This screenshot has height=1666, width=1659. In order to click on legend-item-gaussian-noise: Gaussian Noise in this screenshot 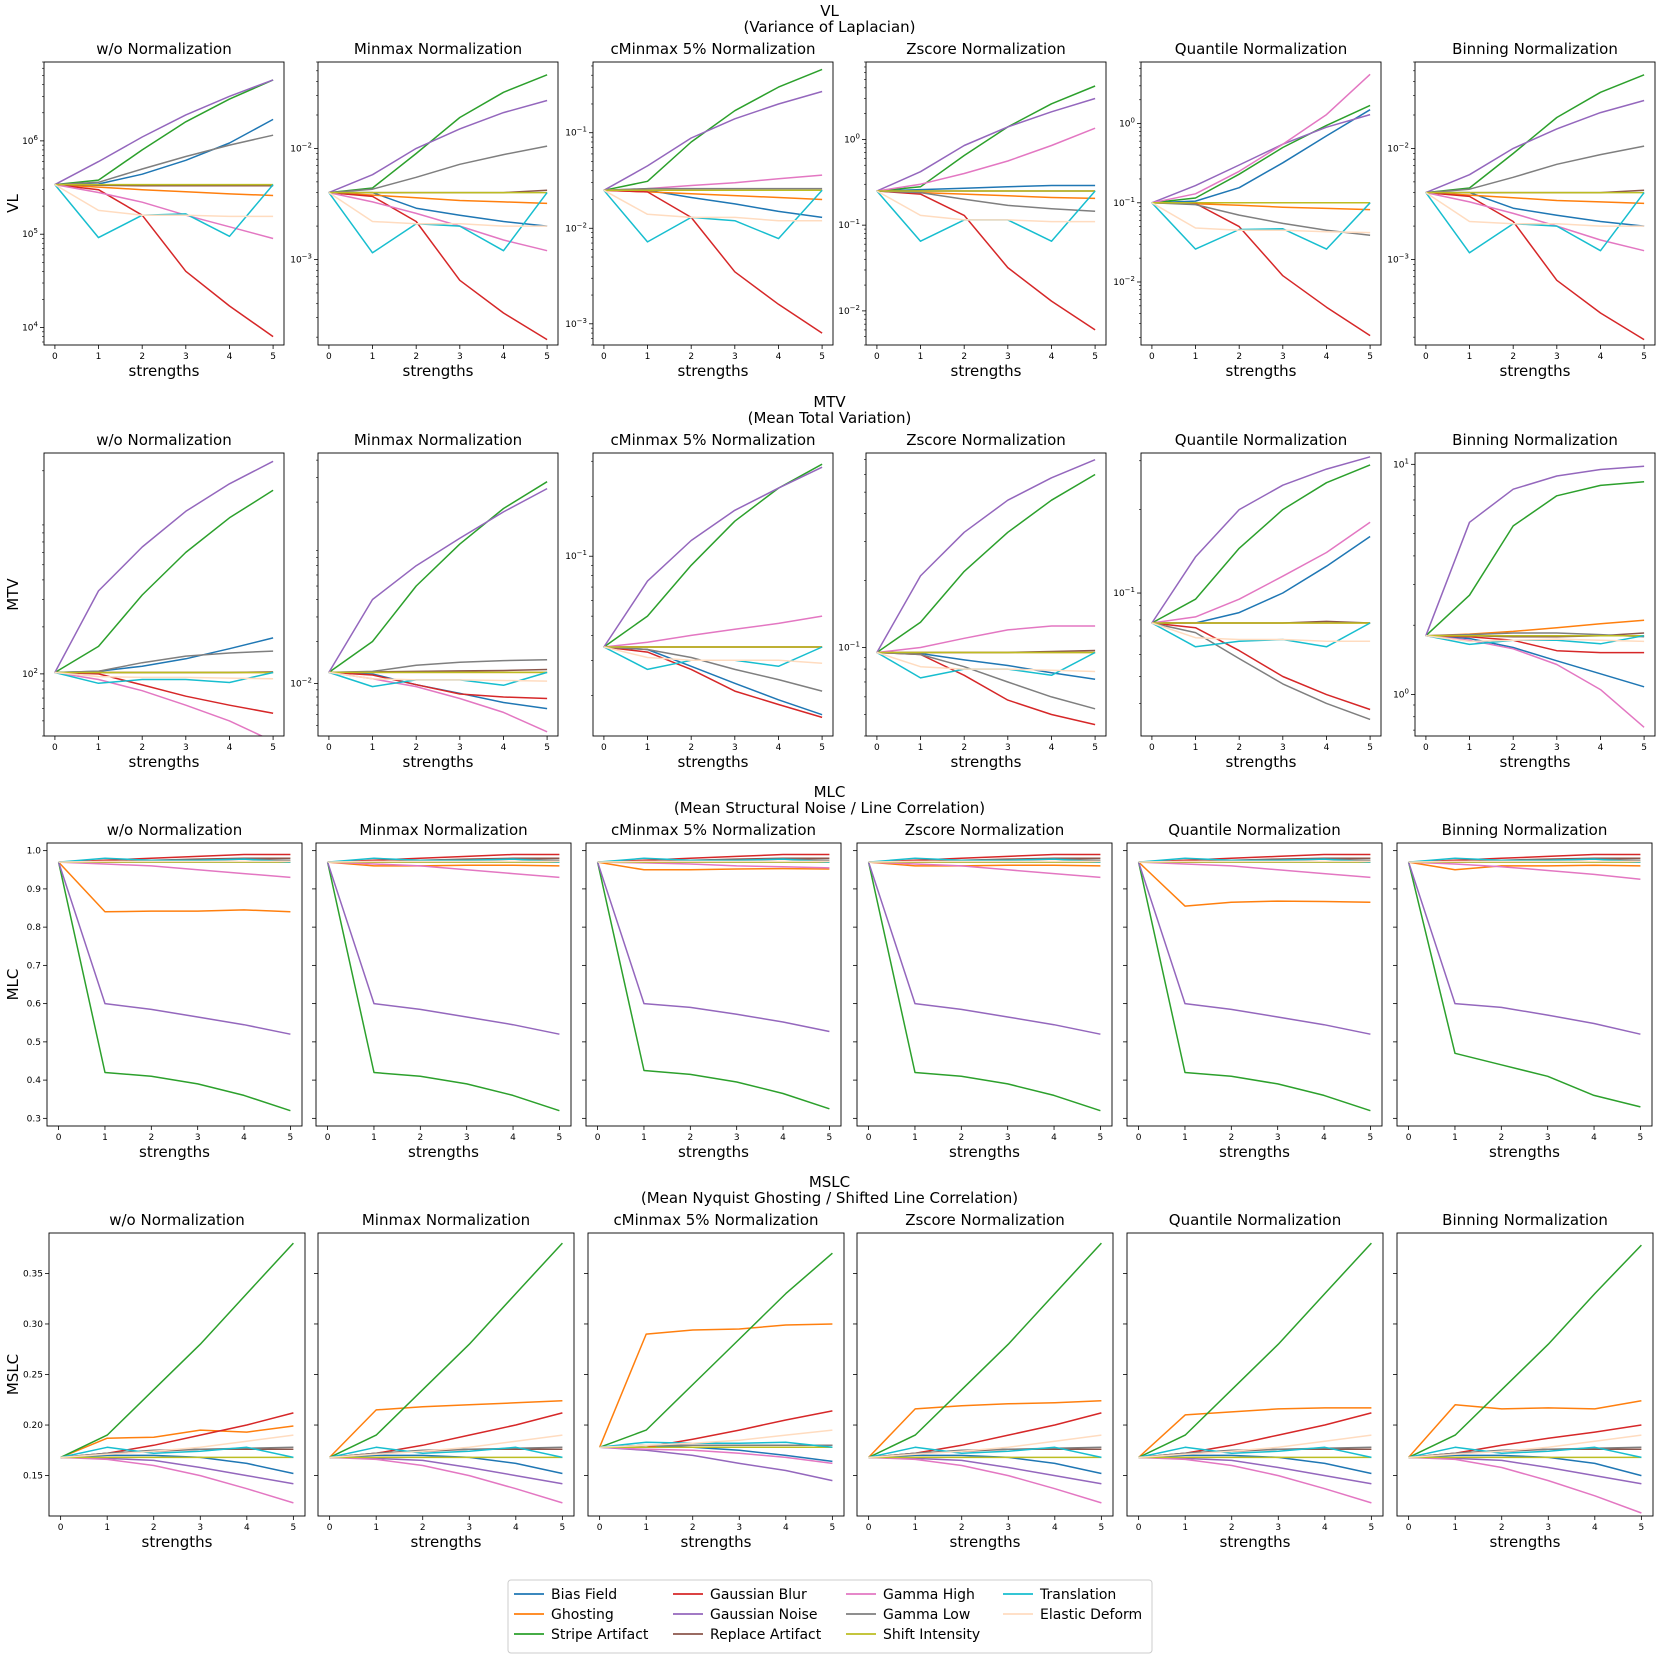, I will do `click(745, 1615)`.